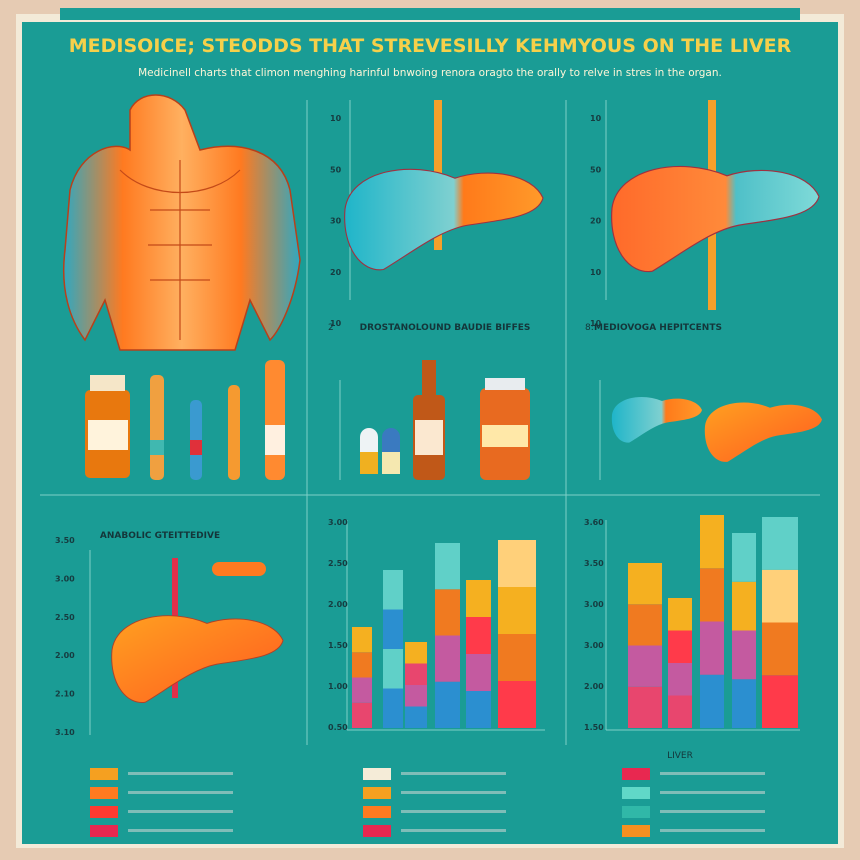 The height and width of the screenshot is (860, 860). Describe the element at coordinates (336, 221) in the screenshot. I see `tick-label: 30` at that location.